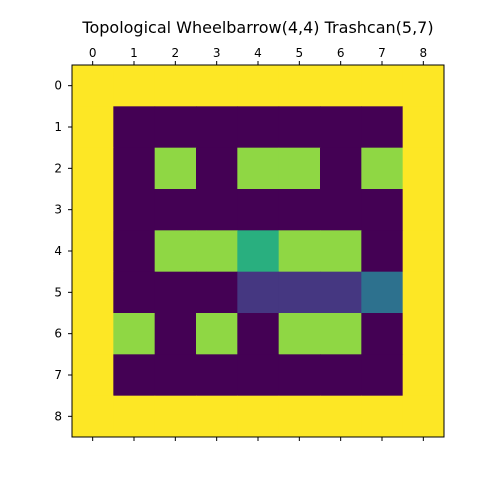  Describe the element at coordinates (175, 292) in the screenshot. I see `heatmap-cell-r5-c2` at that location.